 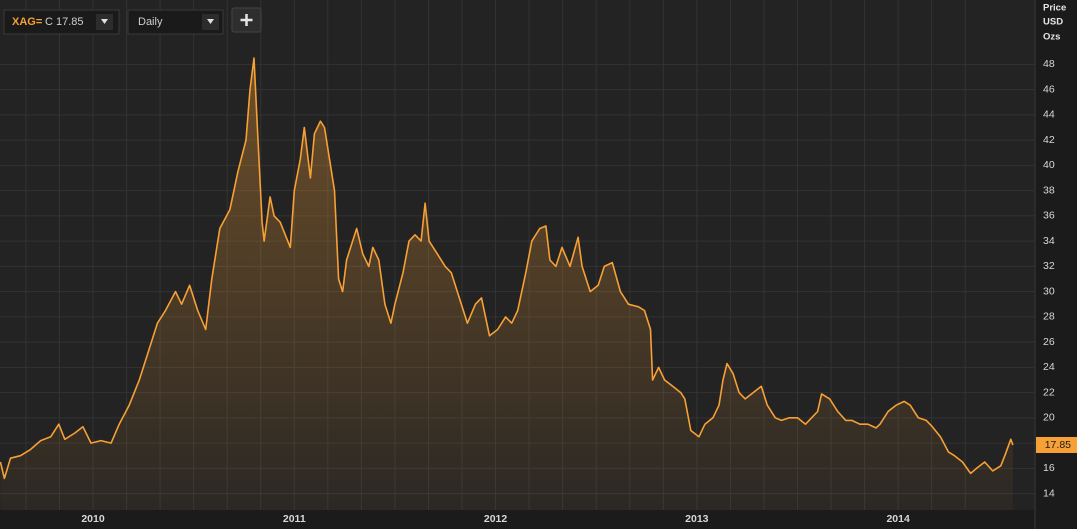 What do you see at coordinates (1051, 37) in the screenshot?
I see `y-axis-label: Ozs` at bounding box center [1051, 37].